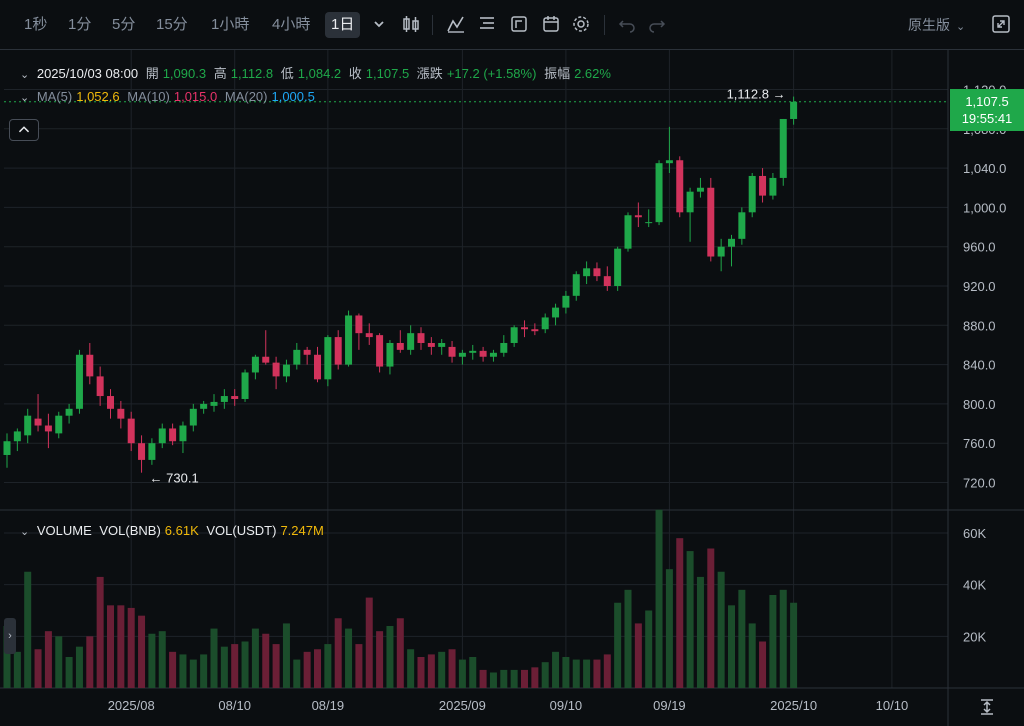 The width and height of the screenshot is (1024, 726). I want to click on ohlc-date: 2025/10/03 08:00, so click(87, 73).